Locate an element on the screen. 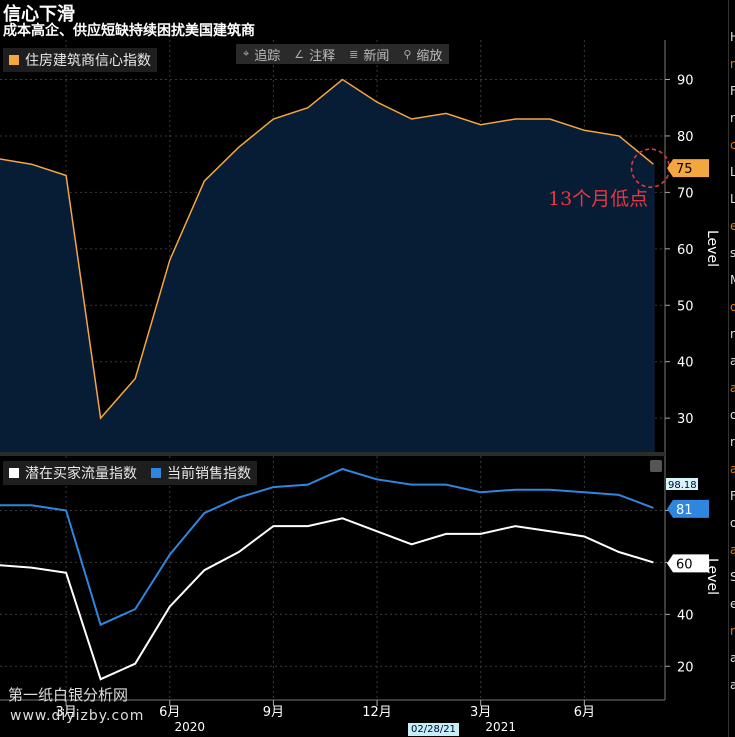 The width and height of the screenshot is (735, 737). panel-resize-icon is located at coordinates (656, 466).